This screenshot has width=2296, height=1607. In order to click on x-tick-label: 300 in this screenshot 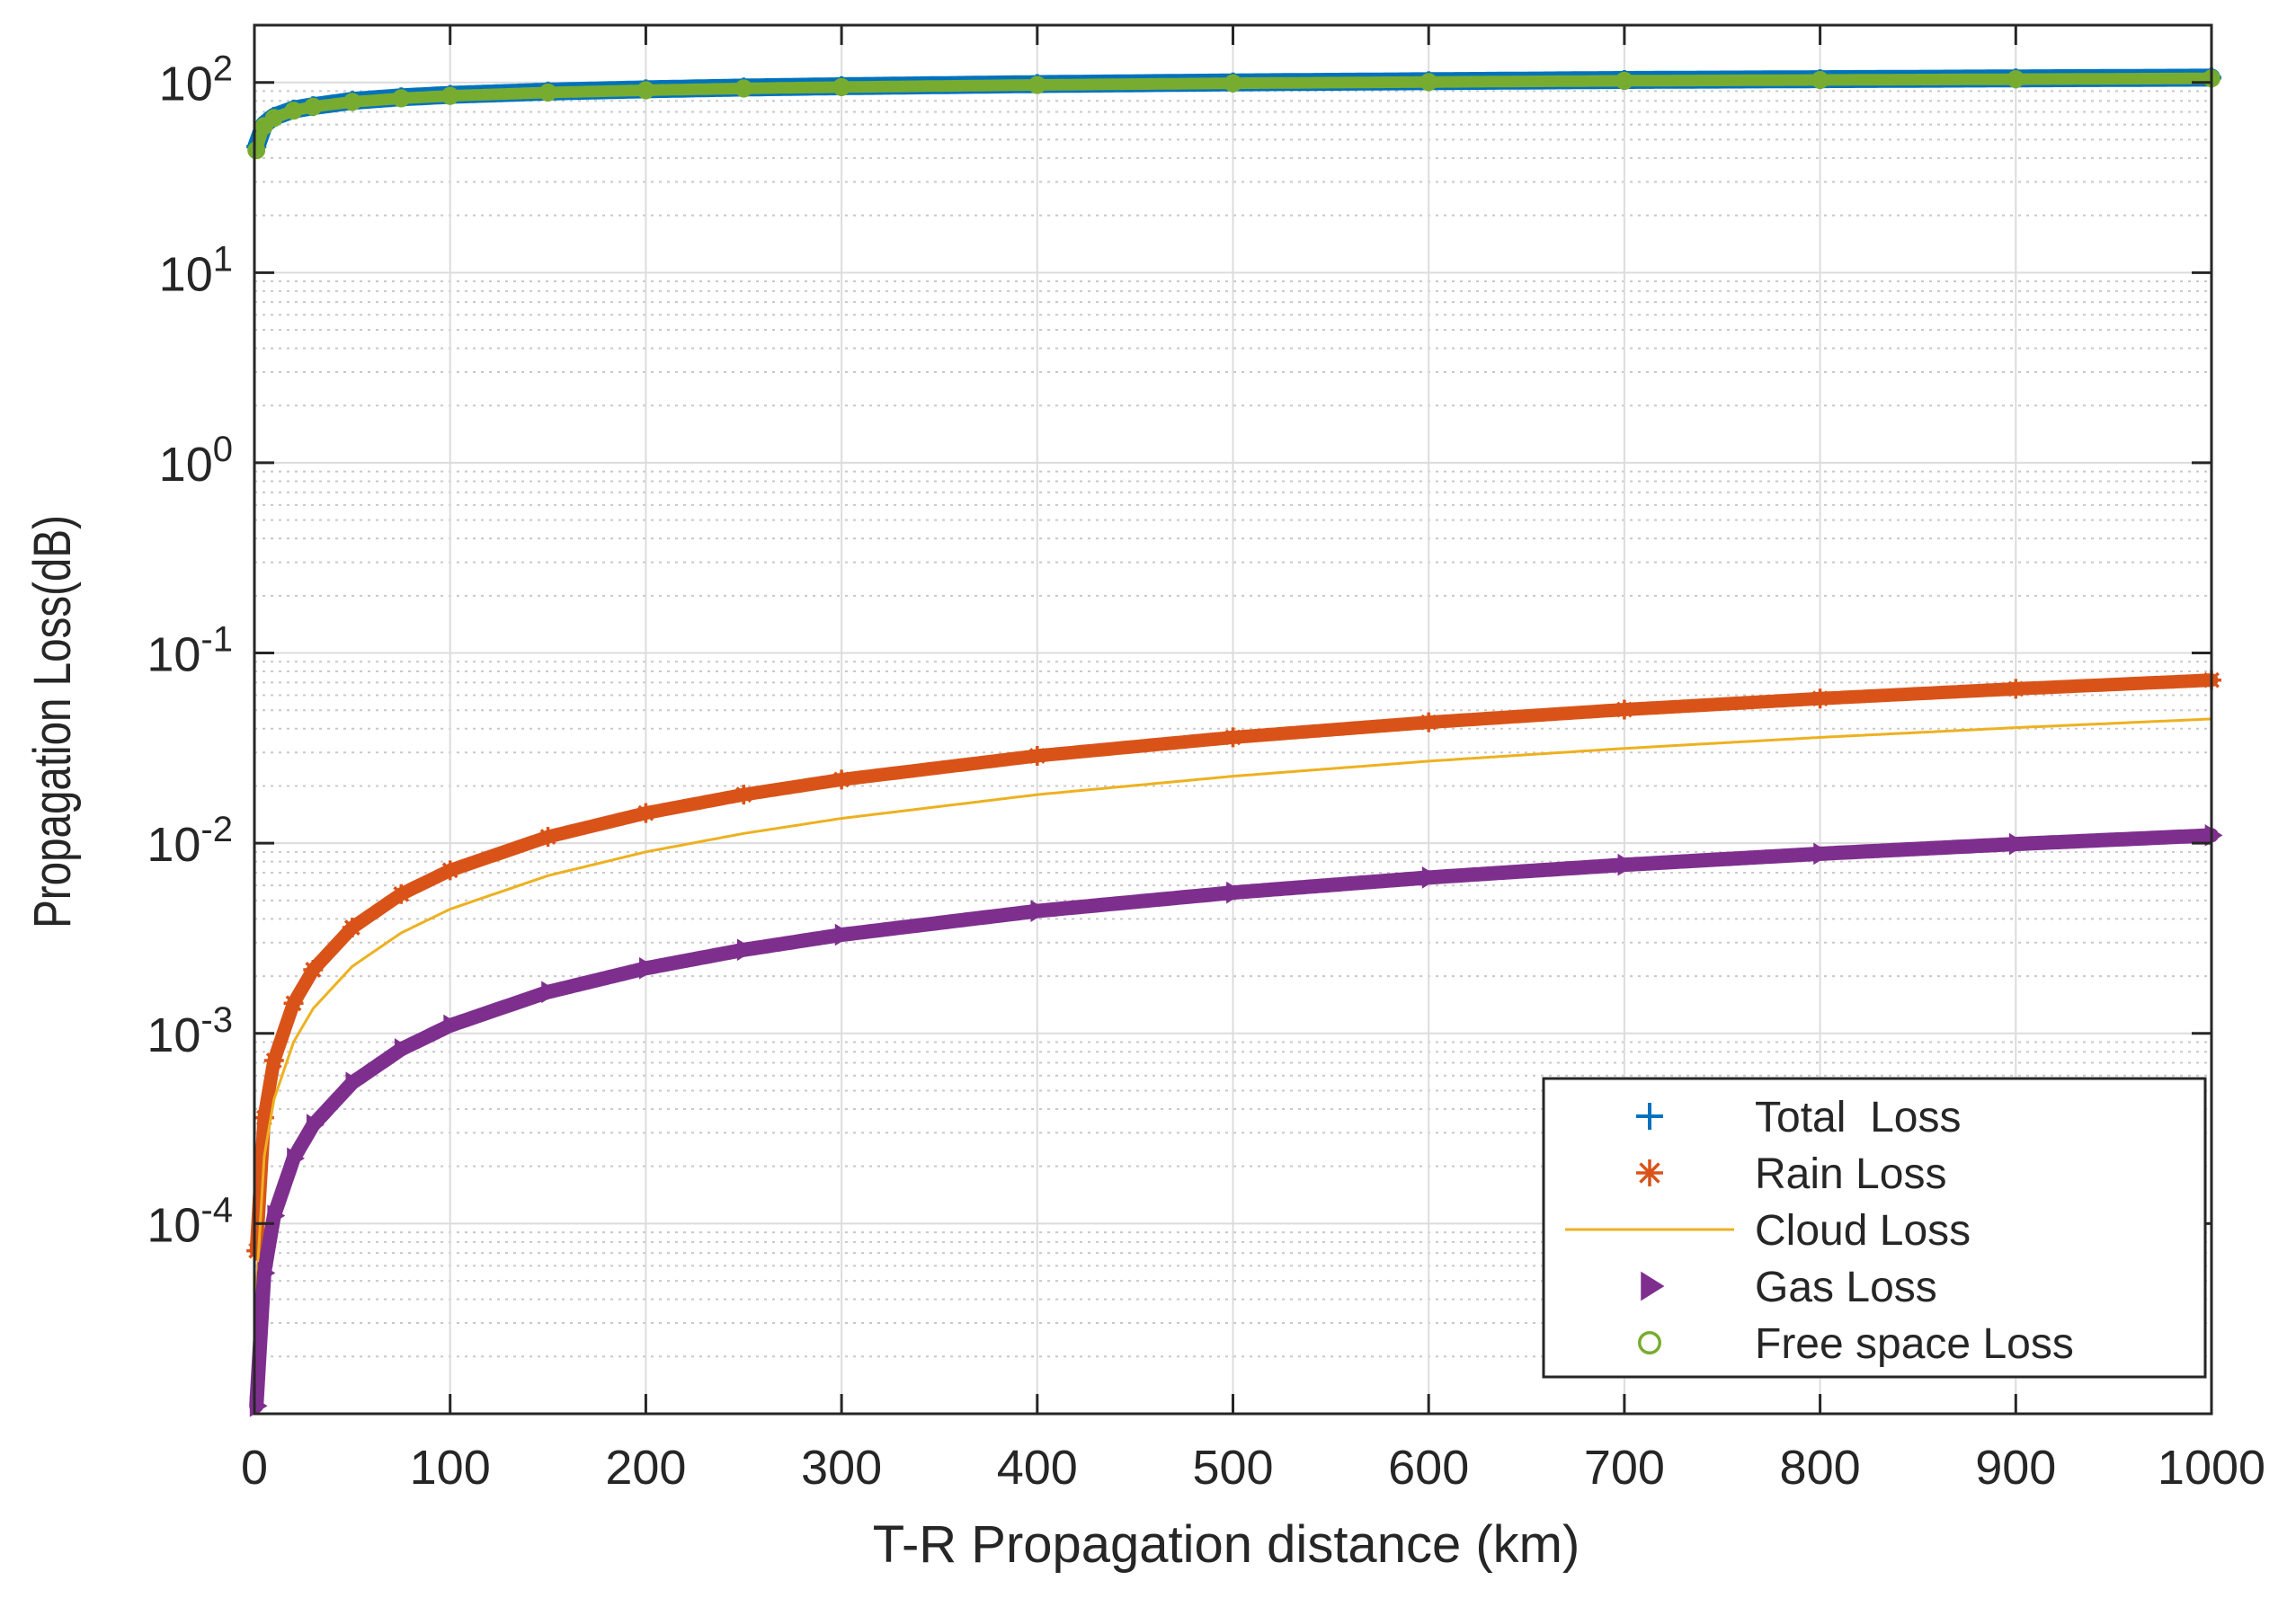, I will do `click(841, 1468)`.